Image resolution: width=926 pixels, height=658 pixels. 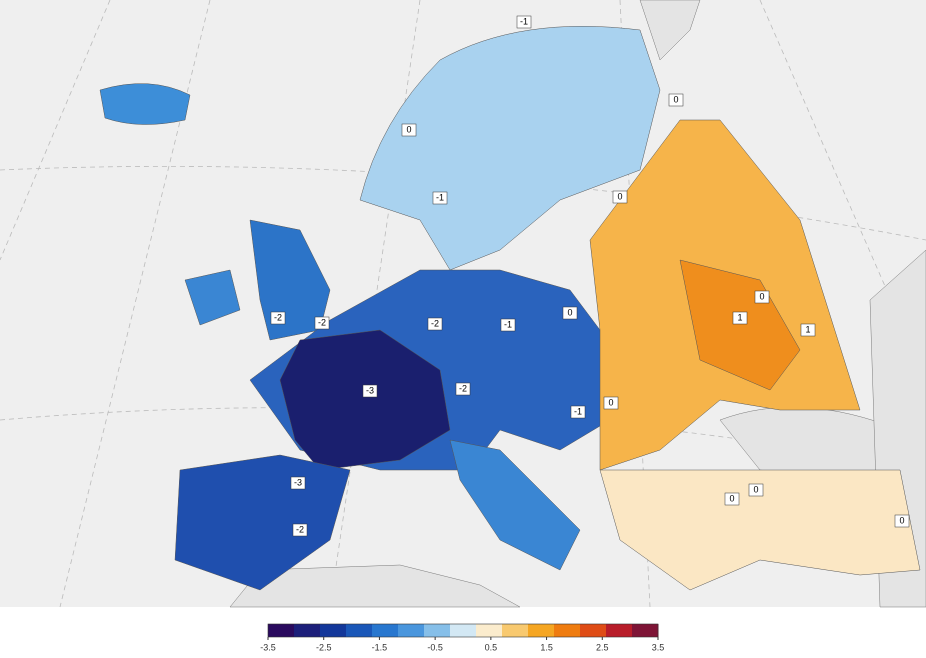 What do you see at coordinates (602, 647) in the screenshot?
I see `colorbar-tick-label: 2.5` at bounding box center [602, 647].